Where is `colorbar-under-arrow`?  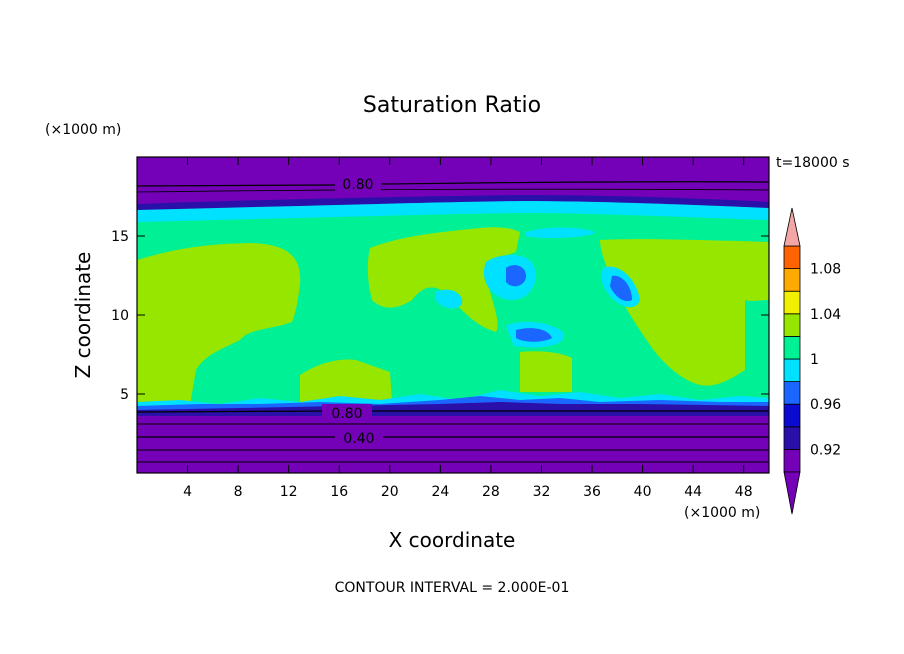
colorbar-under-arrow is located at coordinates (792, 493).